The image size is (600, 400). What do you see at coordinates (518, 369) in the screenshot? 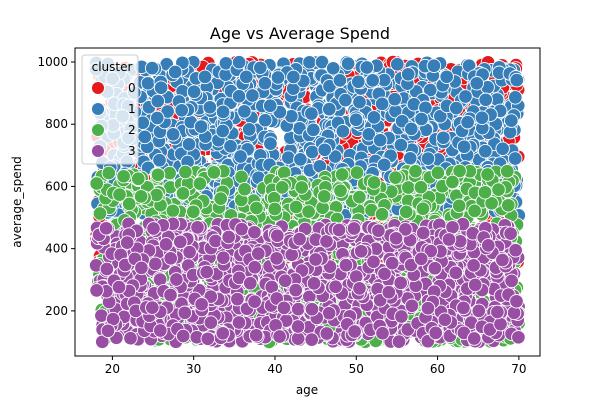
I see `x-tick-label: 70` at bounding box center [518, 369].